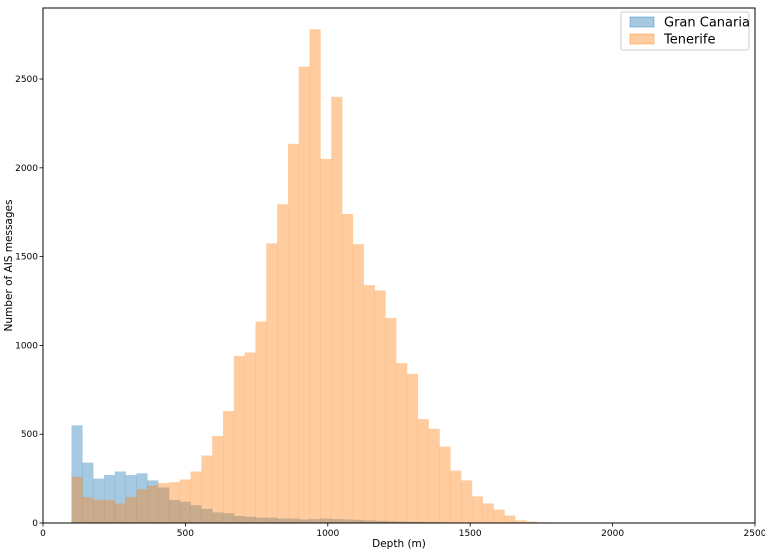 The height and width of the screenshot is (552, 765). I want to click on x-axis-title: Depth (m), so click(399, 544).